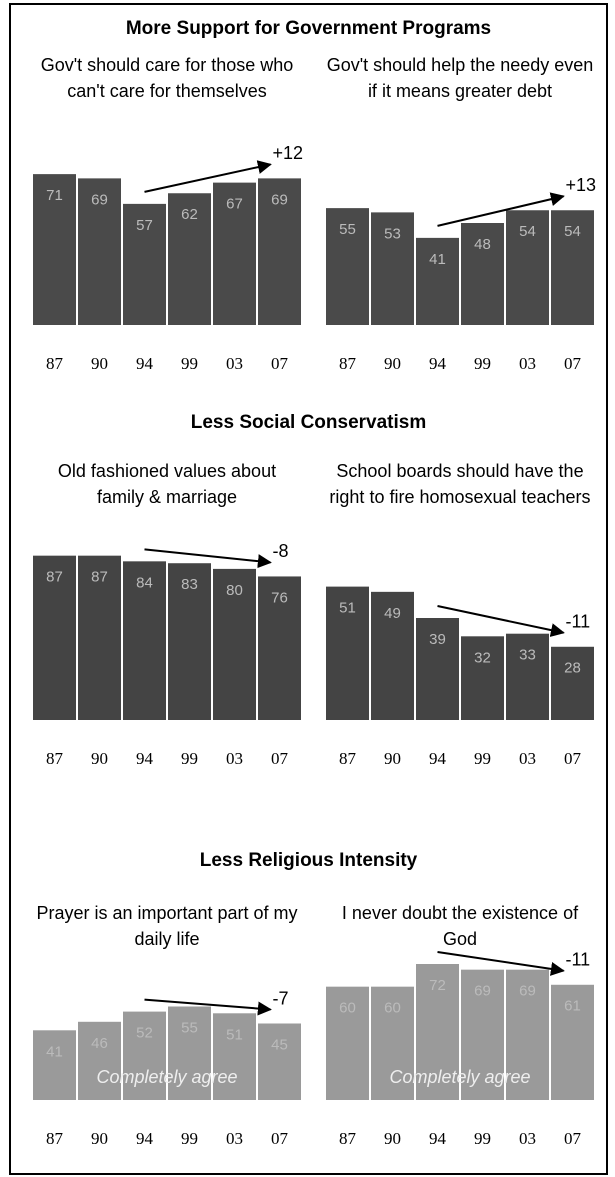 The image size is (615, 1177). I want to click on value-label: 80, so click(234, 590).